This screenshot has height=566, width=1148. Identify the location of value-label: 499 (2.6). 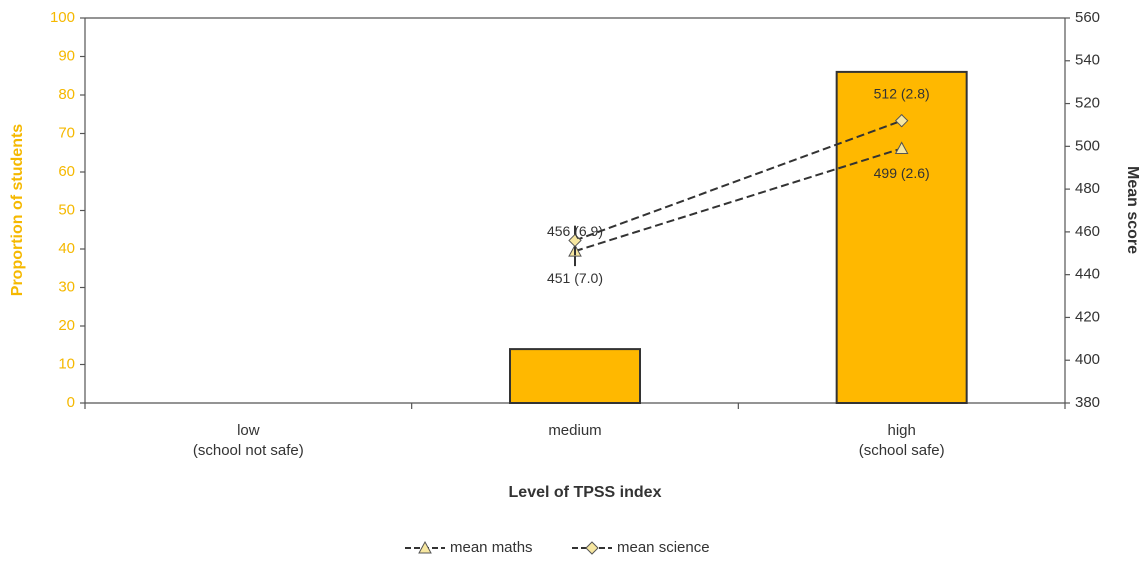
(902, 173).